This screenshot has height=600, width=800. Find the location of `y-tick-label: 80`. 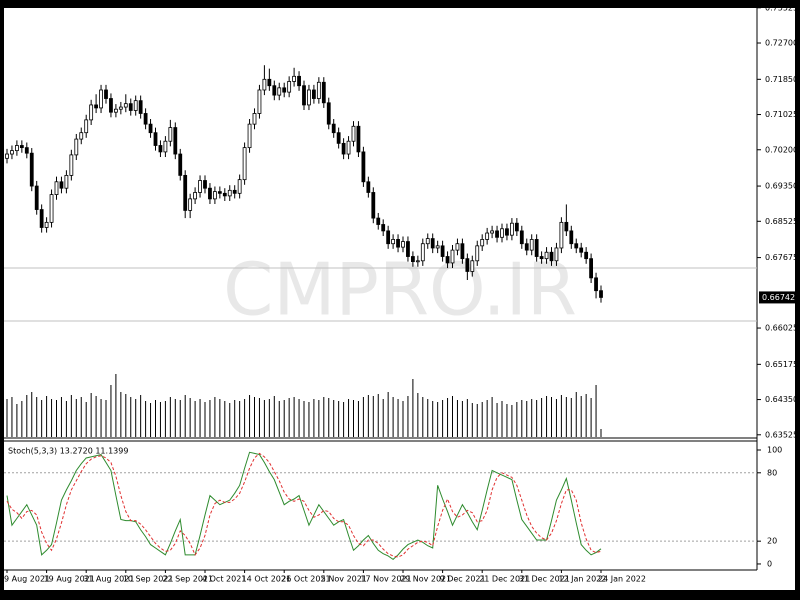

y-tick-label: 80 is located at coordinates (772, 472).